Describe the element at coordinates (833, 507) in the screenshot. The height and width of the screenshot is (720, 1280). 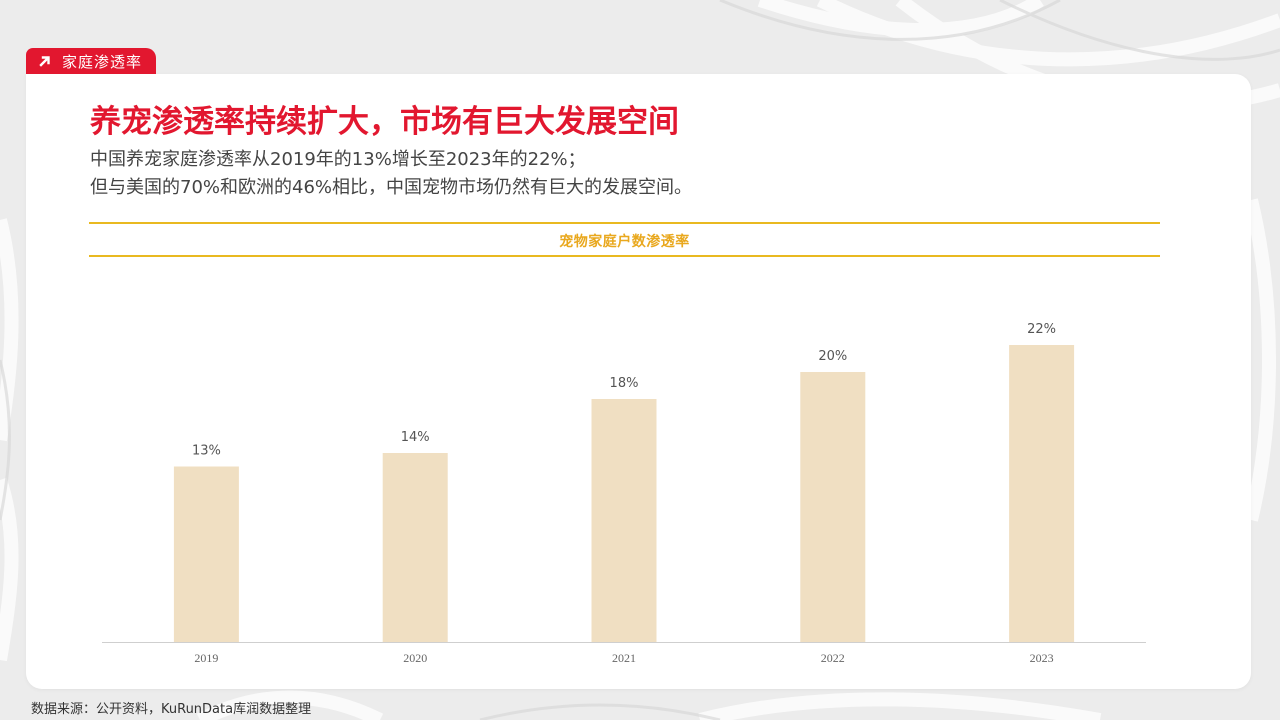
I see `bar-2022` at that location.